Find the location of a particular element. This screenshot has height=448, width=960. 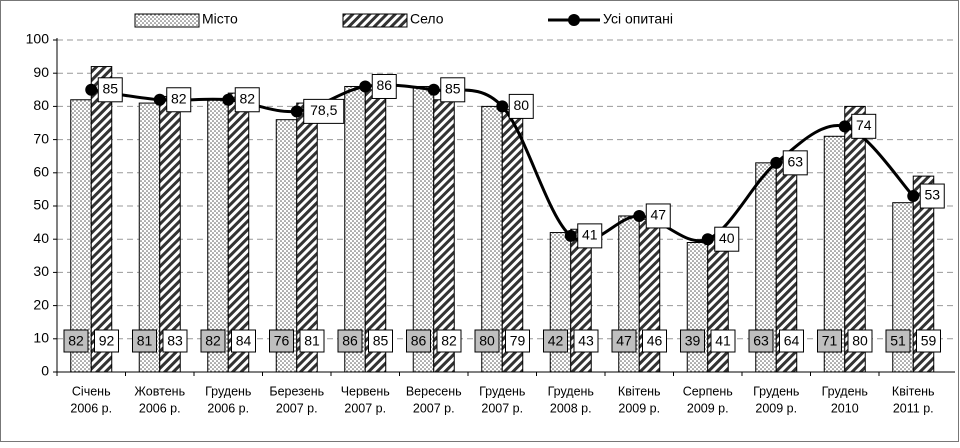

bar-label: 82 is located at coordinates (449, 341).